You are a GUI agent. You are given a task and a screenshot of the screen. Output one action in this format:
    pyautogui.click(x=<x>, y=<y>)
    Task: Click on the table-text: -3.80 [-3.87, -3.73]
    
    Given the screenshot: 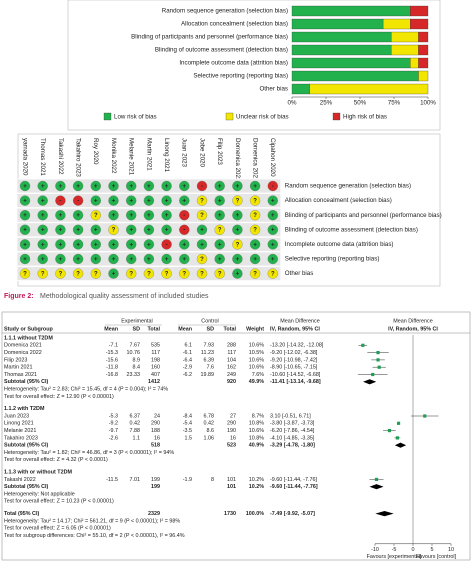 What is the action you would take?
    pyautogui.click(x=292, y=424)
    